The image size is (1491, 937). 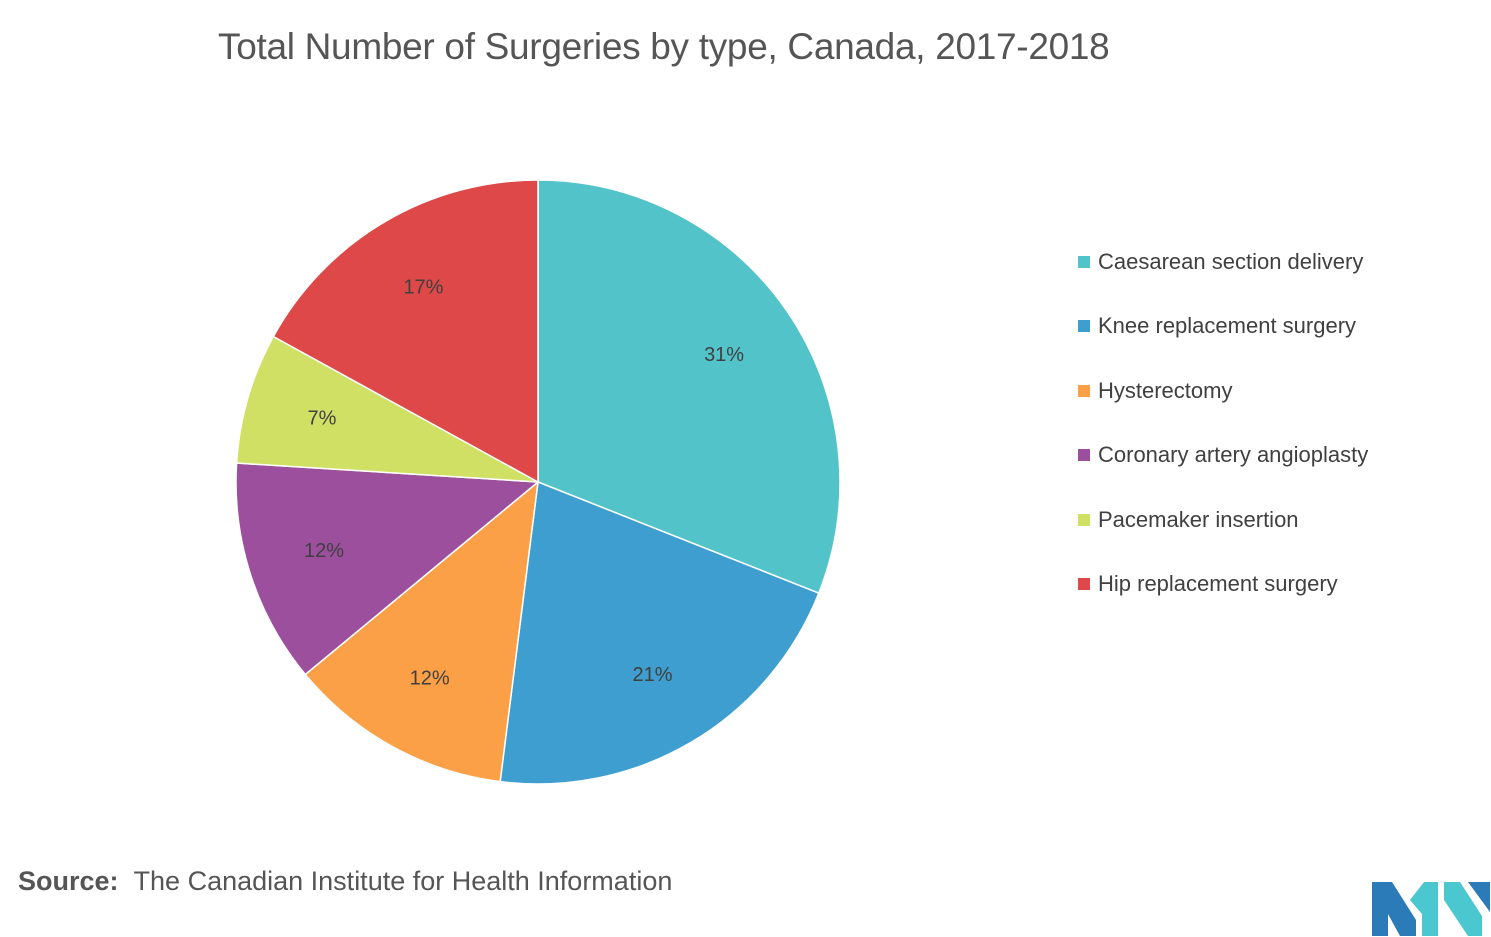 What do you see at coordinates (724, 355) in the screenshot?
I see `slice-label-0: 31%` at bounding box center [724, 355].